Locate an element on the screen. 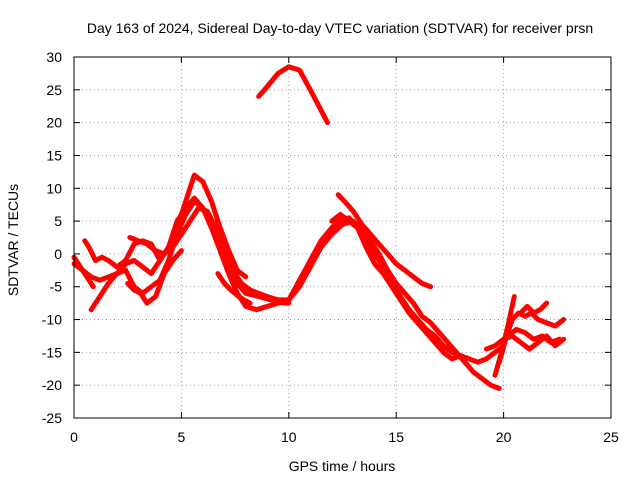 This screenshot has width=640, height=480. x-tick-label: 10 is located at coordinates (289, 437).